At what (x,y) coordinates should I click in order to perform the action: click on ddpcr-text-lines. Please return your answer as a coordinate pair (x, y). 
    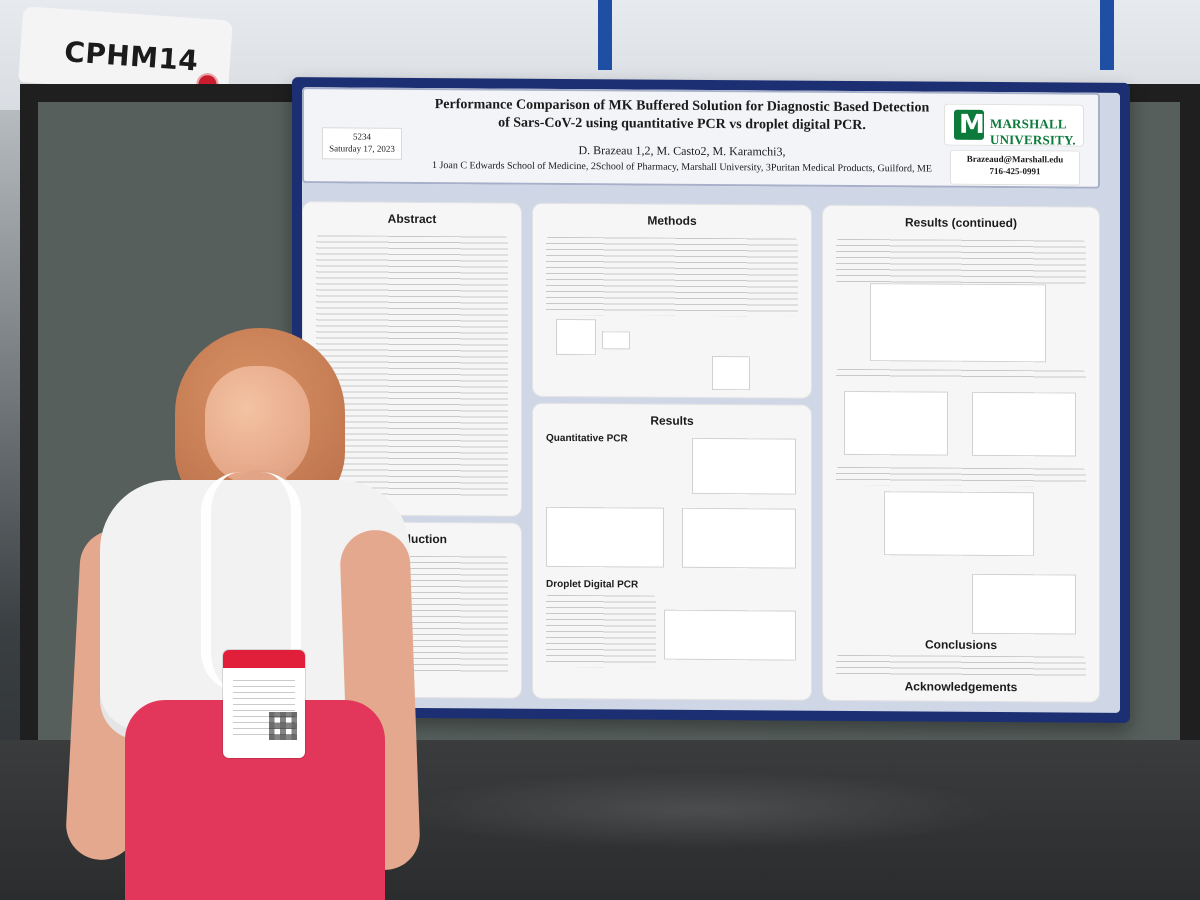
    Looking at the image, I should click on (601, 631).